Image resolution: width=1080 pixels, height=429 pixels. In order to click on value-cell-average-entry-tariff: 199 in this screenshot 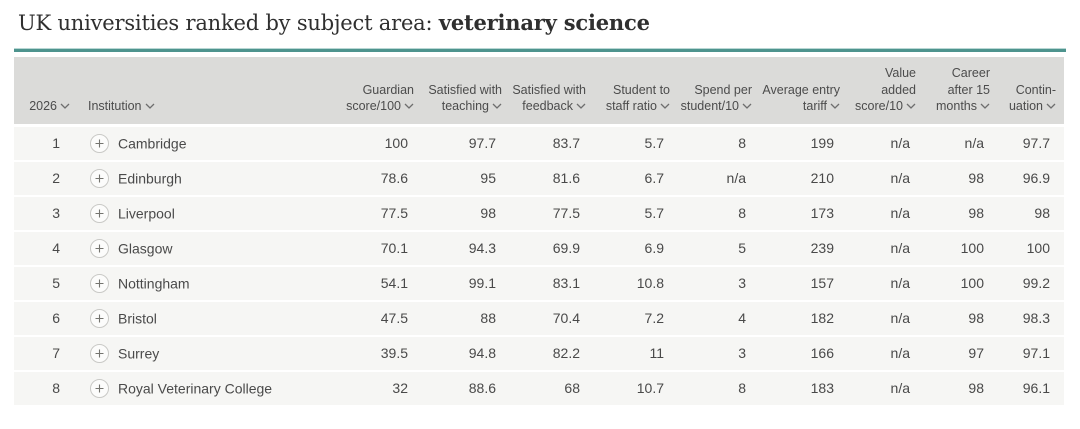, I will do `click(804, 144)`.